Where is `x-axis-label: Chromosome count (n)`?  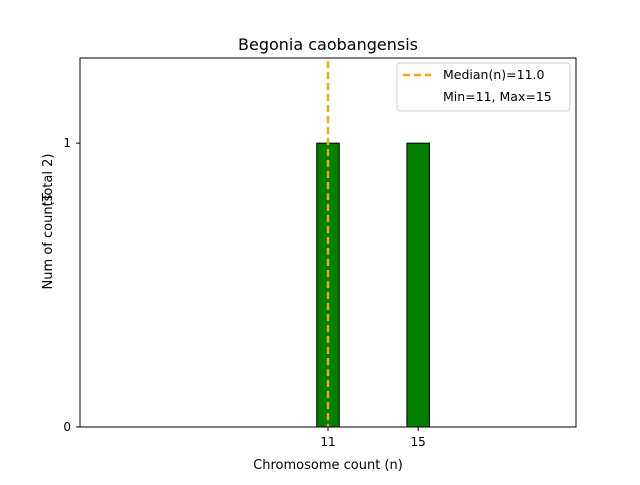
x-axis-label: Chromosome count (n) is located at coordinates (328, 465).